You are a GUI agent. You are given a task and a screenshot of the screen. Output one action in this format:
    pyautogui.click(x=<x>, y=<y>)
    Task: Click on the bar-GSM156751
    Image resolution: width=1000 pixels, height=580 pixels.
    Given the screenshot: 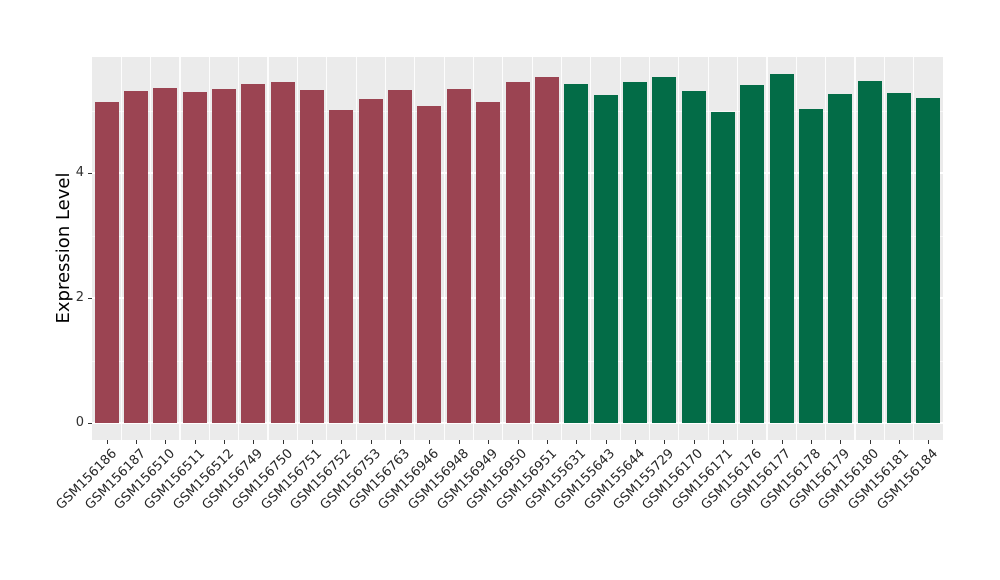 What is the action you would take?
    pyautogui.click(x=312, y=256)
    